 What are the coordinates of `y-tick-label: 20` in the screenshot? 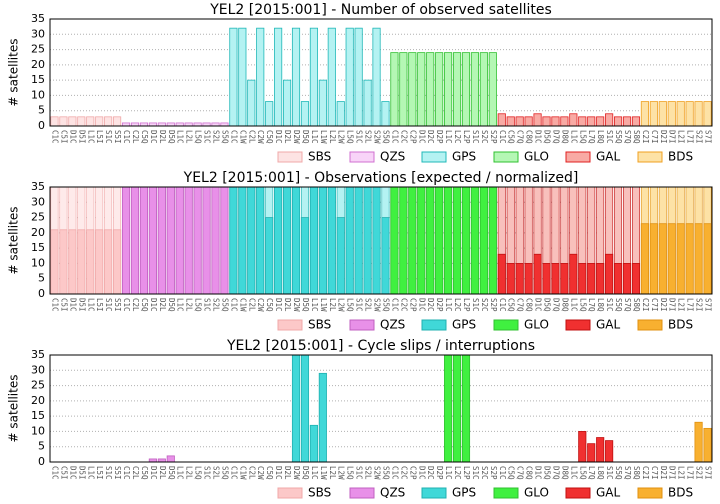 It's located at (38, 64).